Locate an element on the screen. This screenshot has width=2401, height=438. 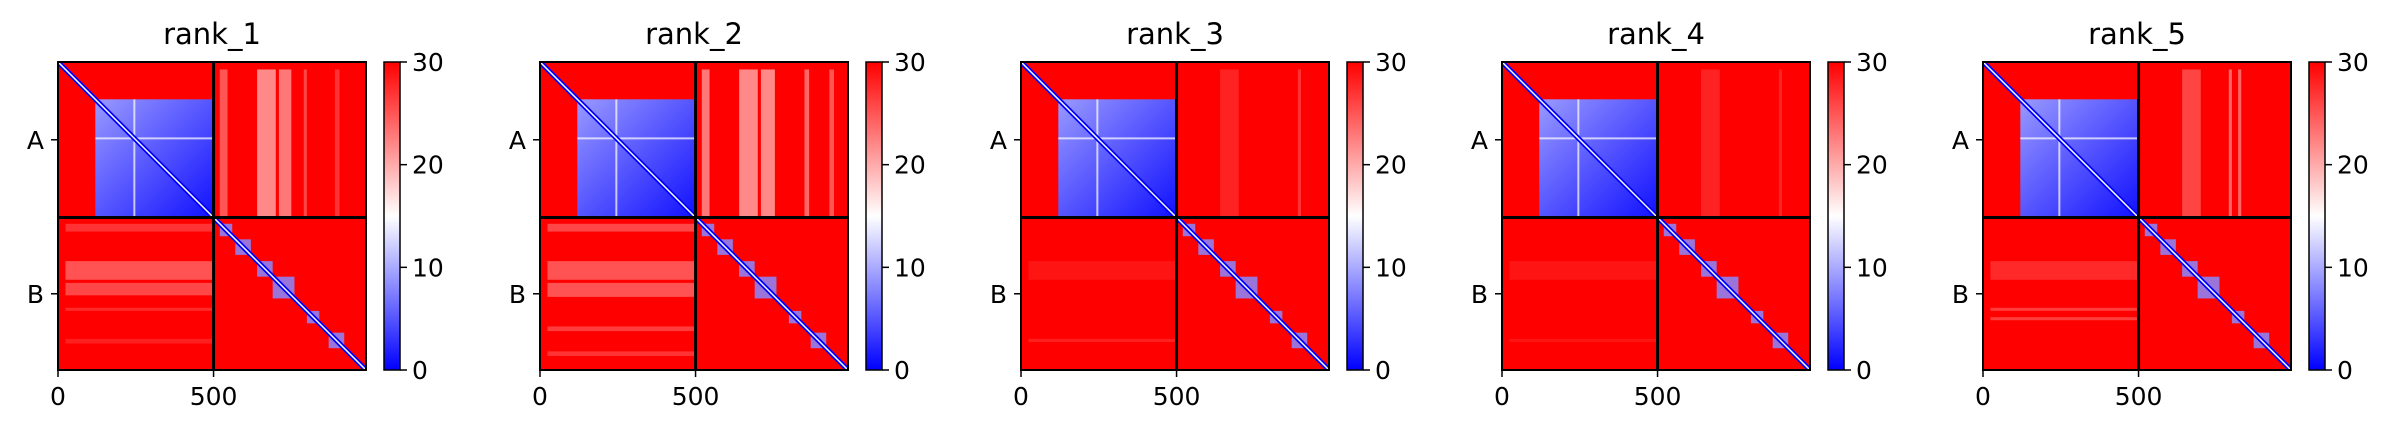
panel-title: rank_2 is located at coordinates (694, 34).